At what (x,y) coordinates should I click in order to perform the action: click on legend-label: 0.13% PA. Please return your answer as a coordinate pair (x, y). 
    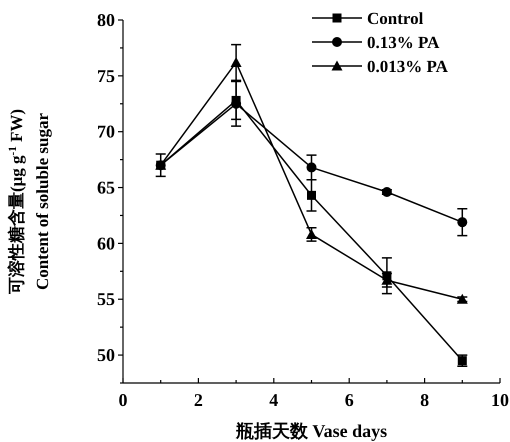
    Looking at the image, I should click on (403, 42).